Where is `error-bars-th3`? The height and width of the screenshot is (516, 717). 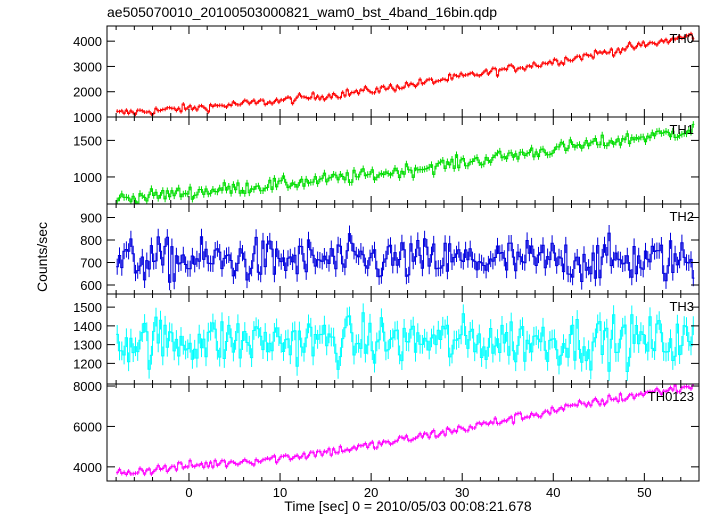
error-bars-th3 is located at coordinates (405, 342).